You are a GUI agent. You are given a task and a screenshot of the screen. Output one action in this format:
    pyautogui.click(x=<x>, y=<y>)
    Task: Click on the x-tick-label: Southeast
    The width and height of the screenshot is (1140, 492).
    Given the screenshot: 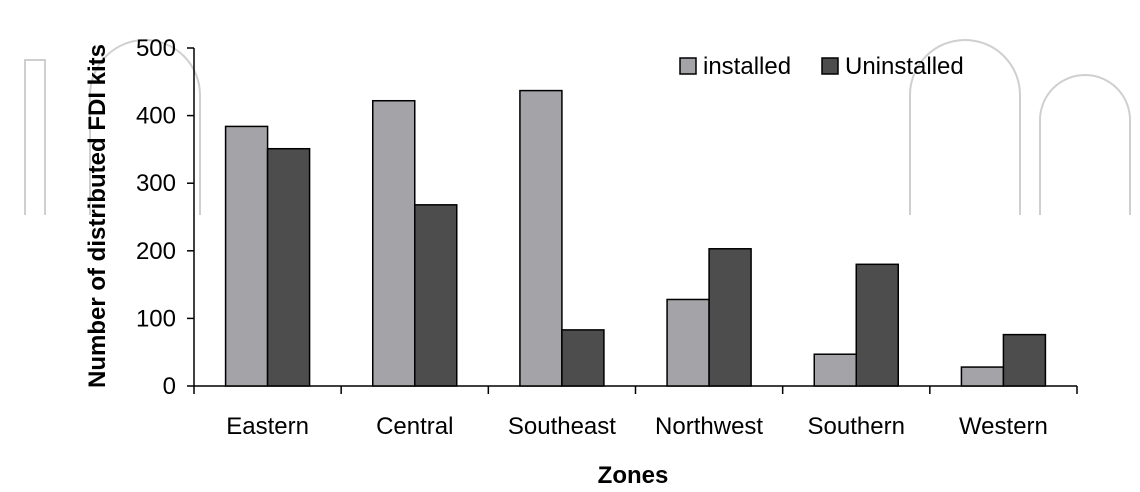 What is the action you would take?
    pyautogui.click(x=562, y=426)
    